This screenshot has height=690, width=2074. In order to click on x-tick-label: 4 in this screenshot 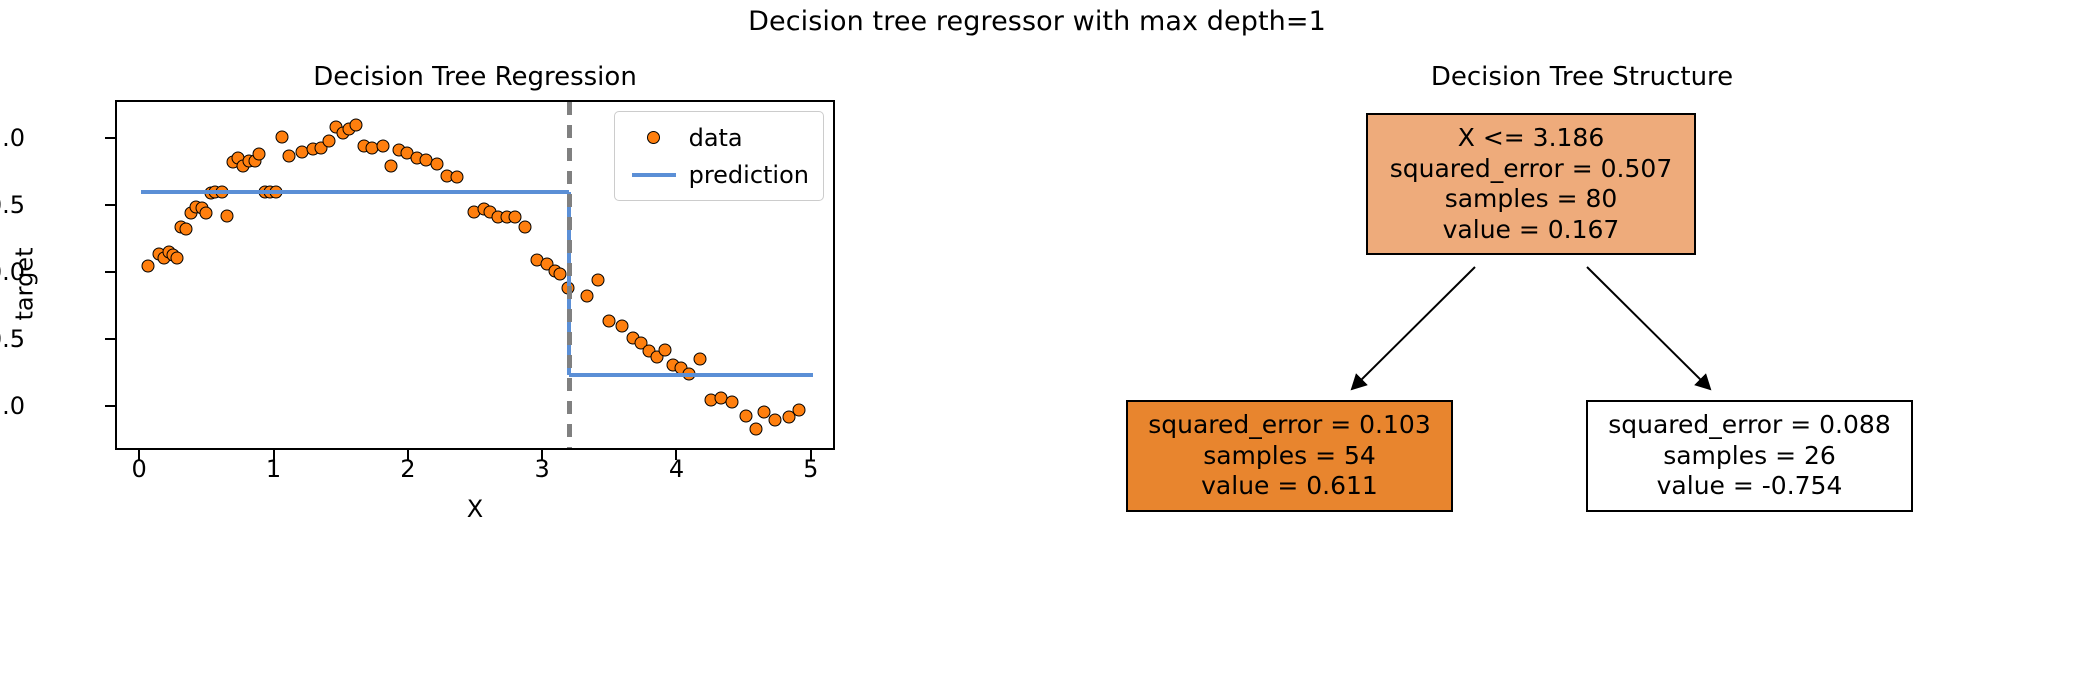, I will do `click(676, 469)`.